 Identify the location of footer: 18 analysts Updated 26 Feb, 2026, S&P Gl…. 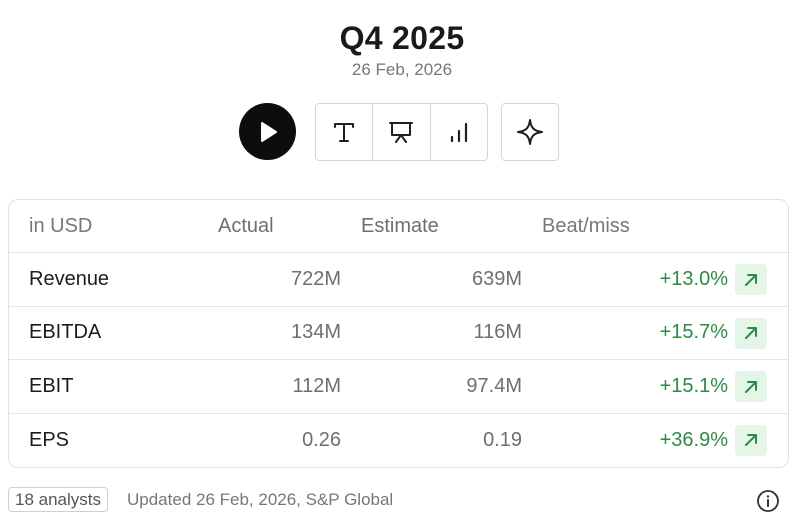
(396, 500).